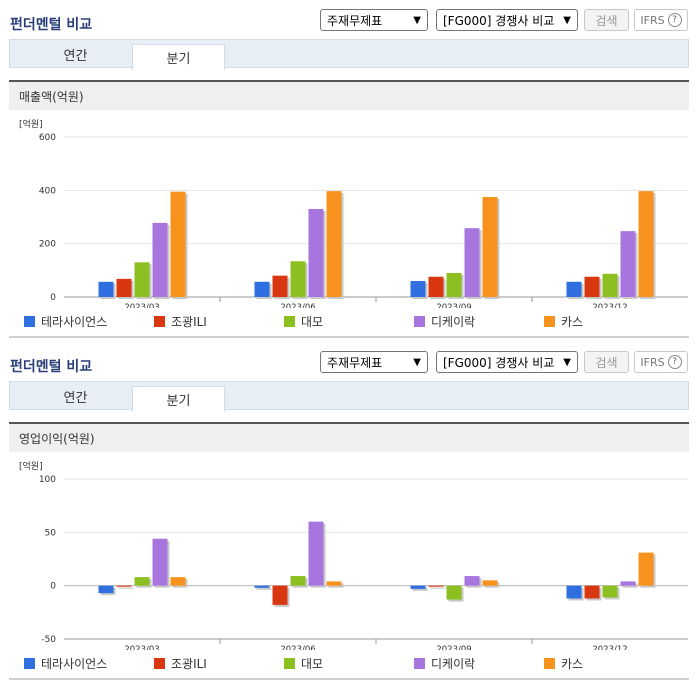  What do you see at coordinates (51, 367) in the screenshot?
I see `panel-title: 펀더멘털 비교` at bounding box center [51, 367].